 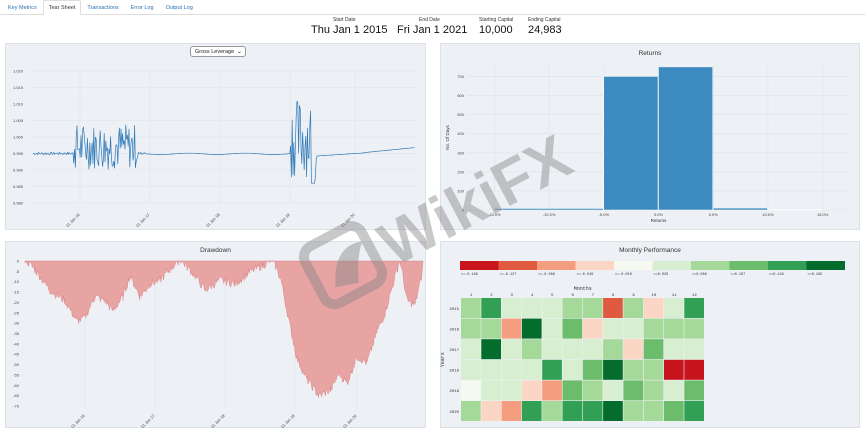 What do you see at coordinates (429, 20) in the screenshot?
I see `end-date-label: End Date` at bounding box center [429, 20].